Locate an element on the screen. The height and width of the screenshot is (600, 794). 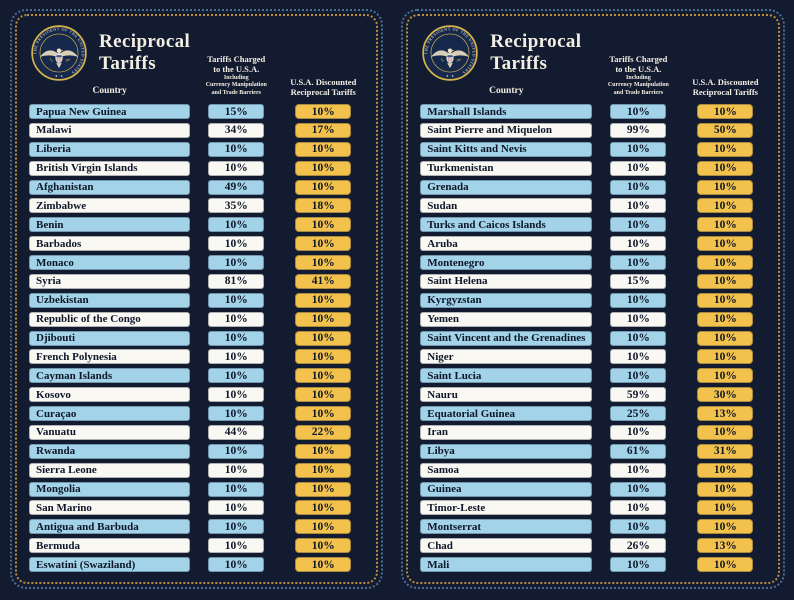
table-row: Uzbekistan 10% 10% is located at coordinates (196, 300).